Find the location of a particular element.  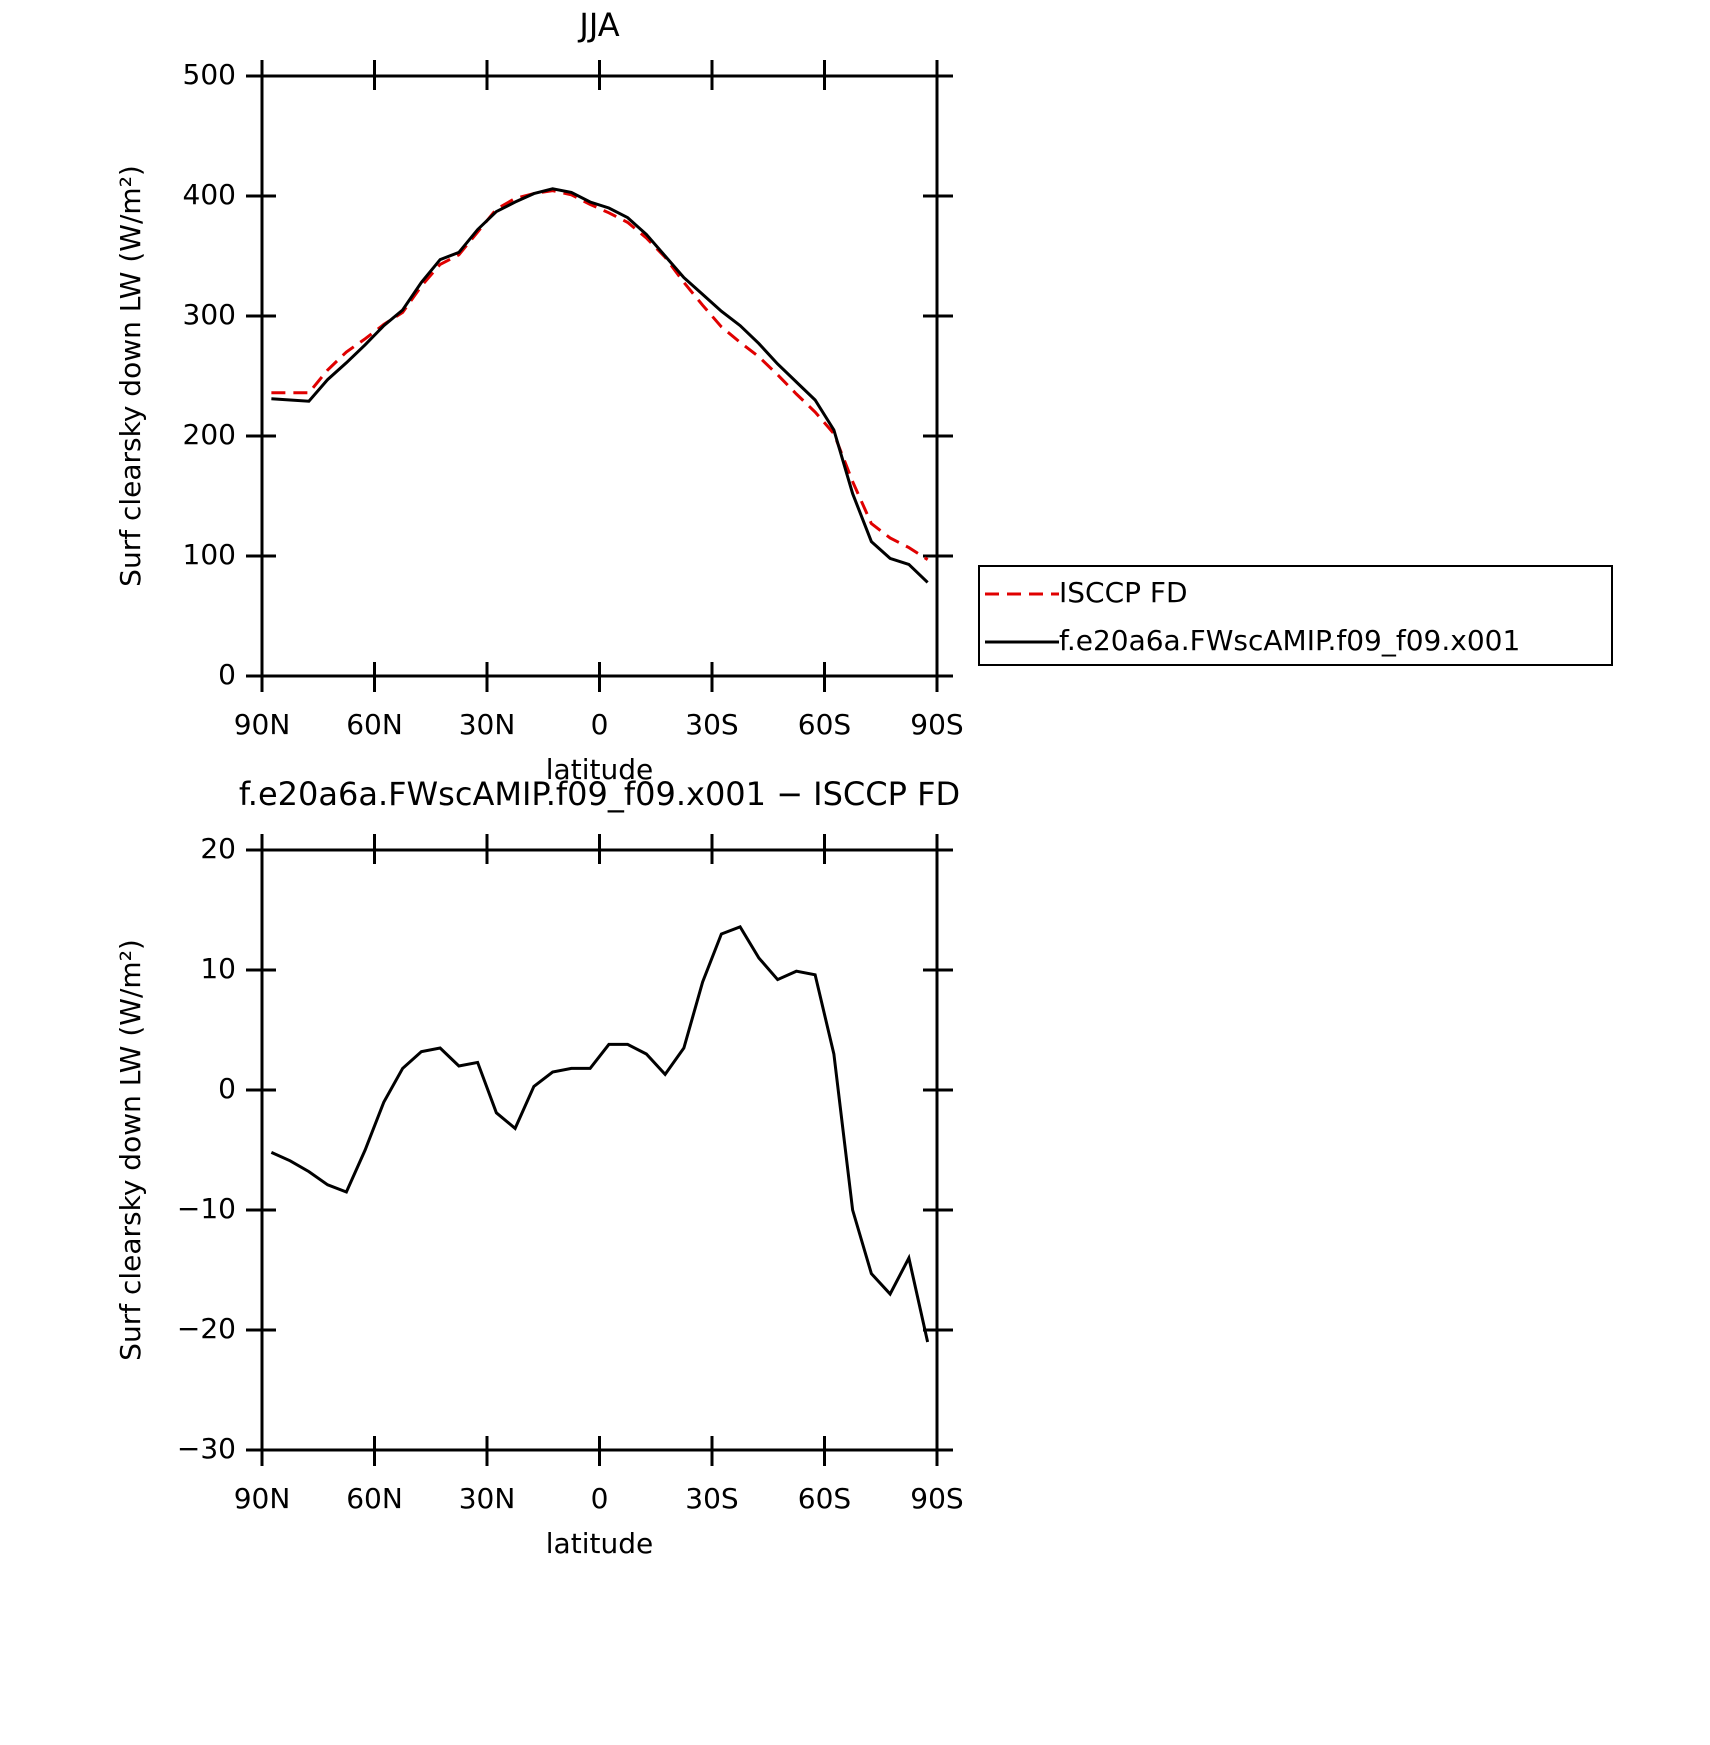

y-tick-label: 300 is located at coordinates (209, 314).